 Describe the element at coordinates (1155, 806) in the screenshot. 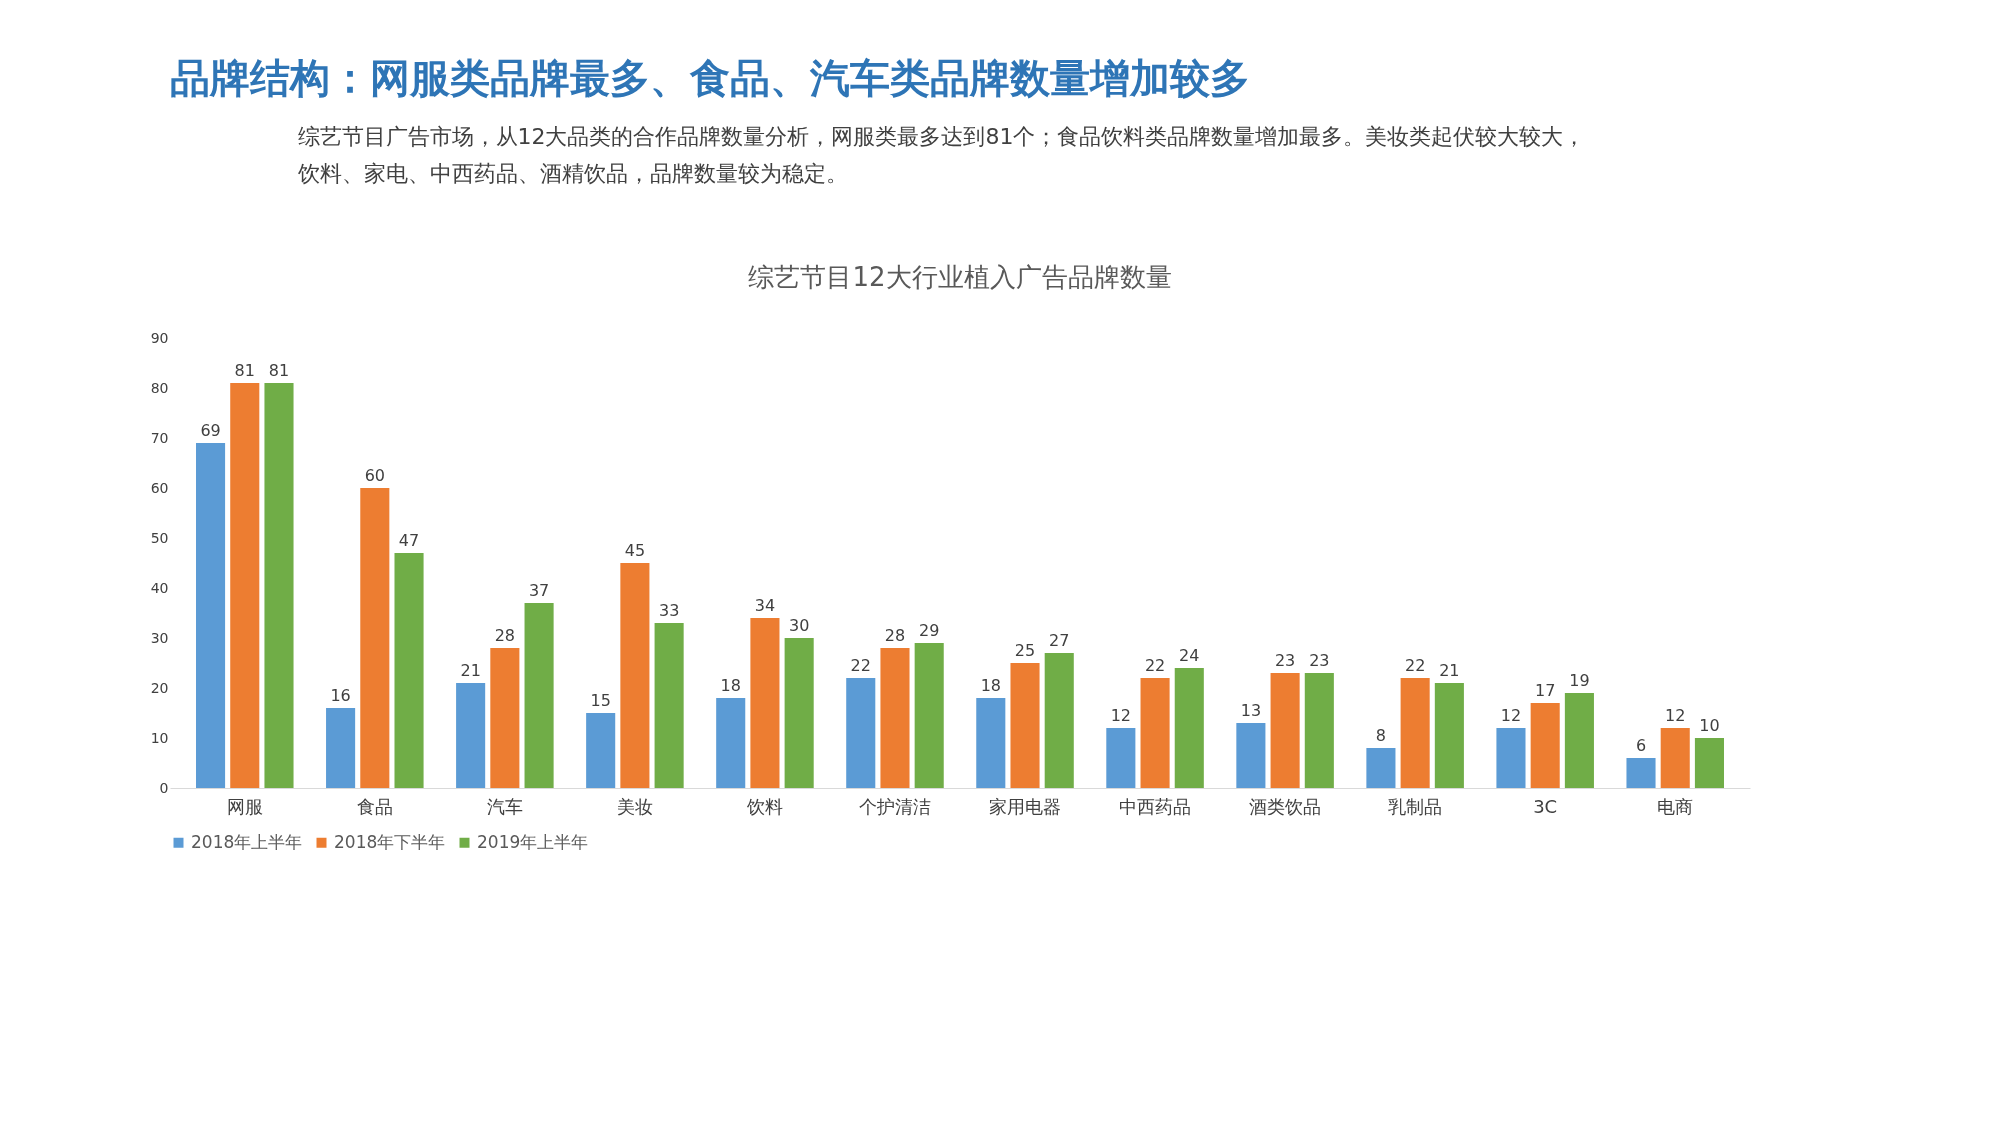

I see `x-tick-label: 中西药品` at that location.